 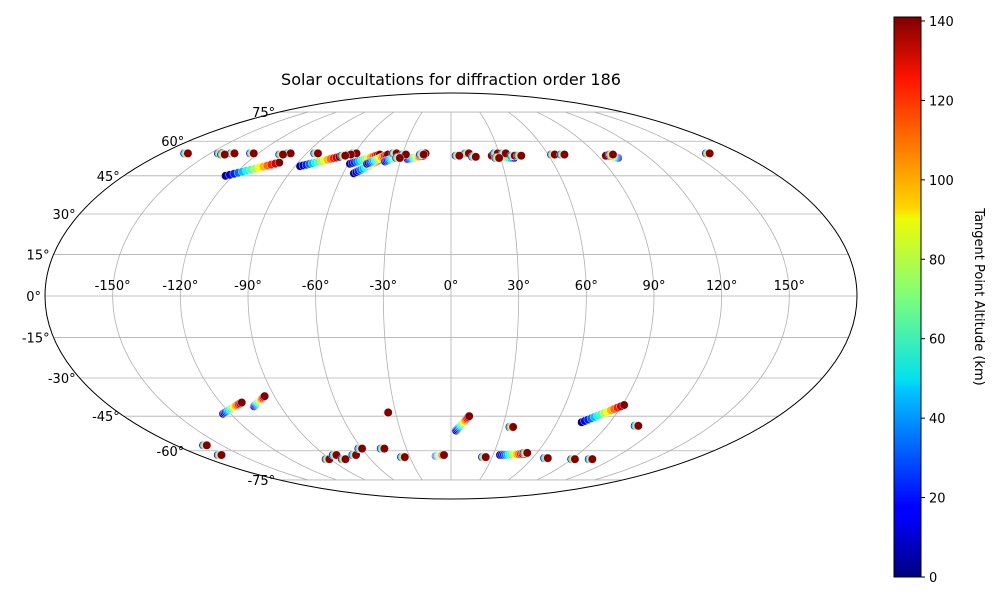 What do you see at coordinates (907, 297) in the screenshot?
I see `colorbar-gradient` at bounding box center [907, 297].